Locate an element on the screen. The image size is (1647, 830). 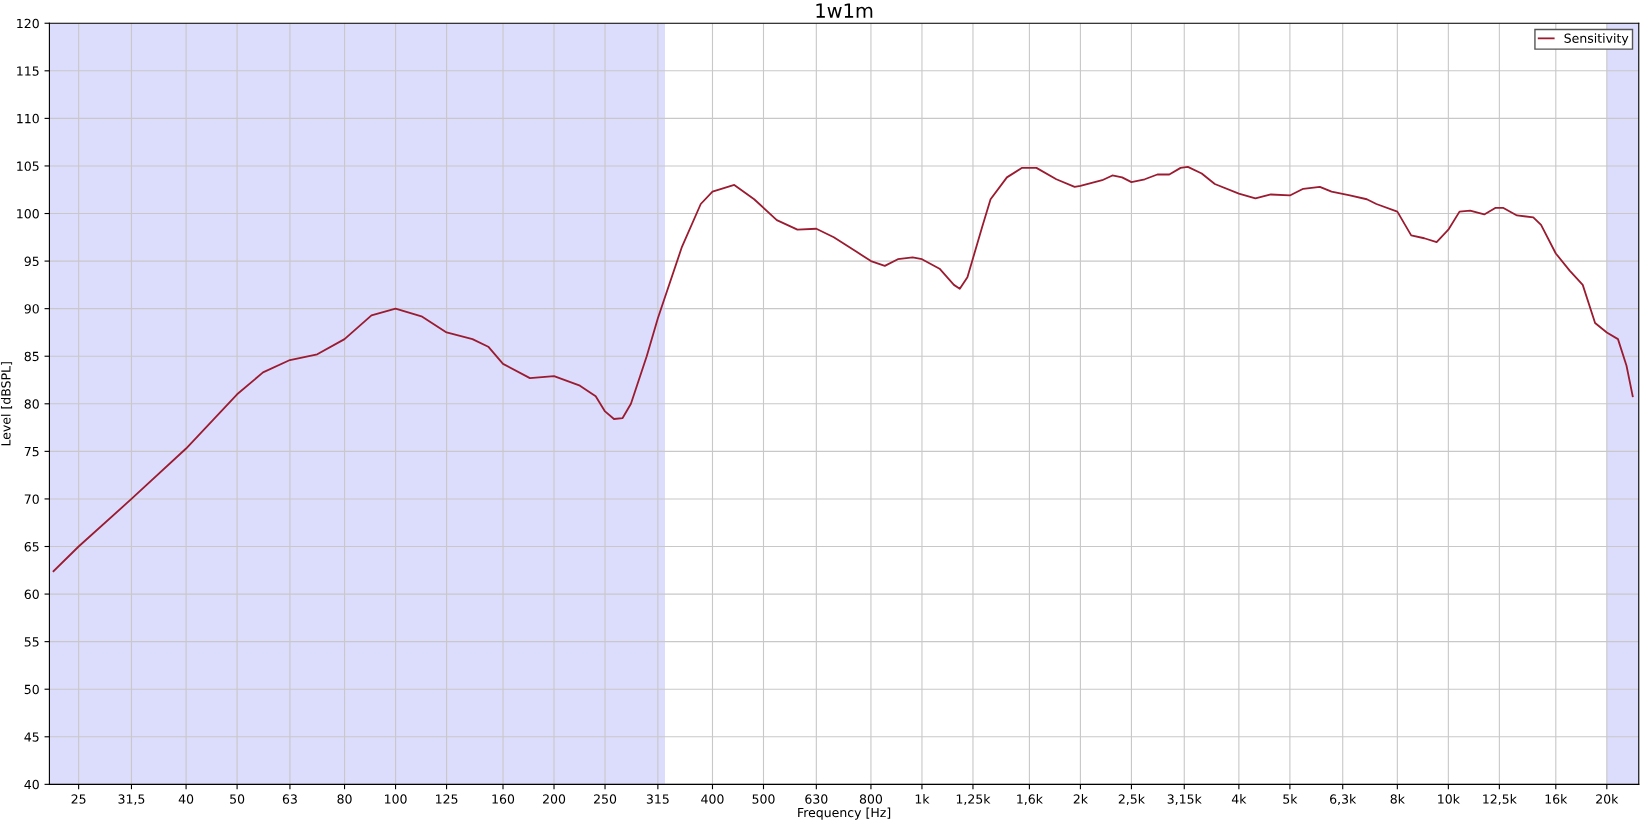
y-tick-label: 100 is located at coordinates (28, 213).